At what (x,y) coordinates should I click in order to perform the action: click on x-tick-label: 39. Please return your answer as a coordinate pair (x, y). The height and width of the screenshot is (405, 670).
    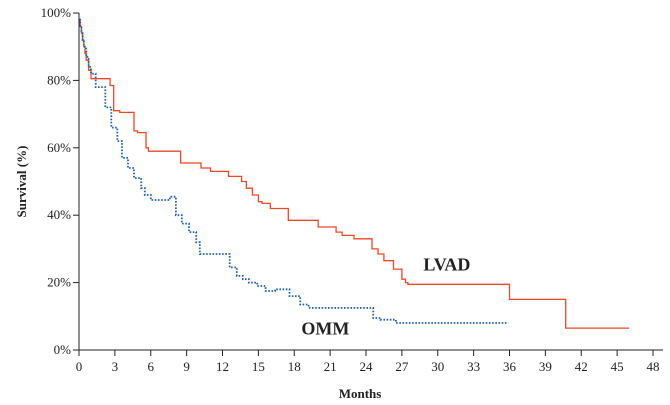
    Looking at the image, I should click on (545, 366).